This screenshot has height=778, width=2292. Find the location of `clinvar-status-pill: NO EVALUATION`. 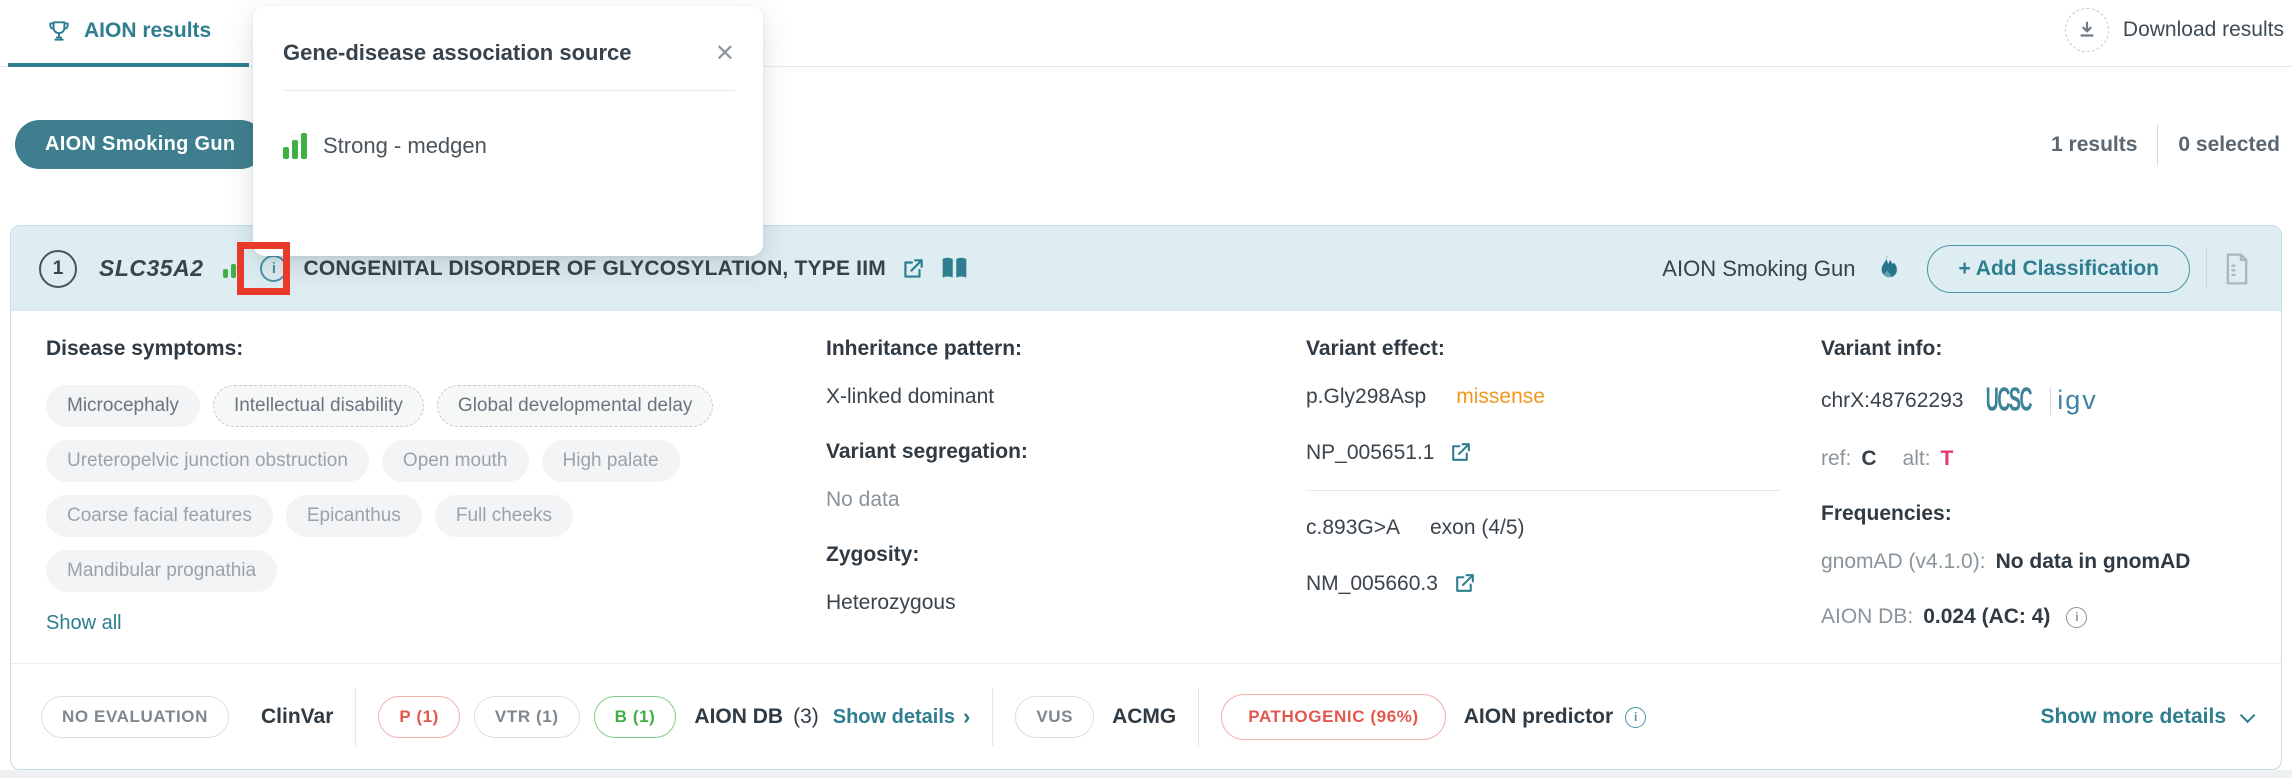

clinvar-status-pill: NO EVALUATION is located at coordinates (135, 717).